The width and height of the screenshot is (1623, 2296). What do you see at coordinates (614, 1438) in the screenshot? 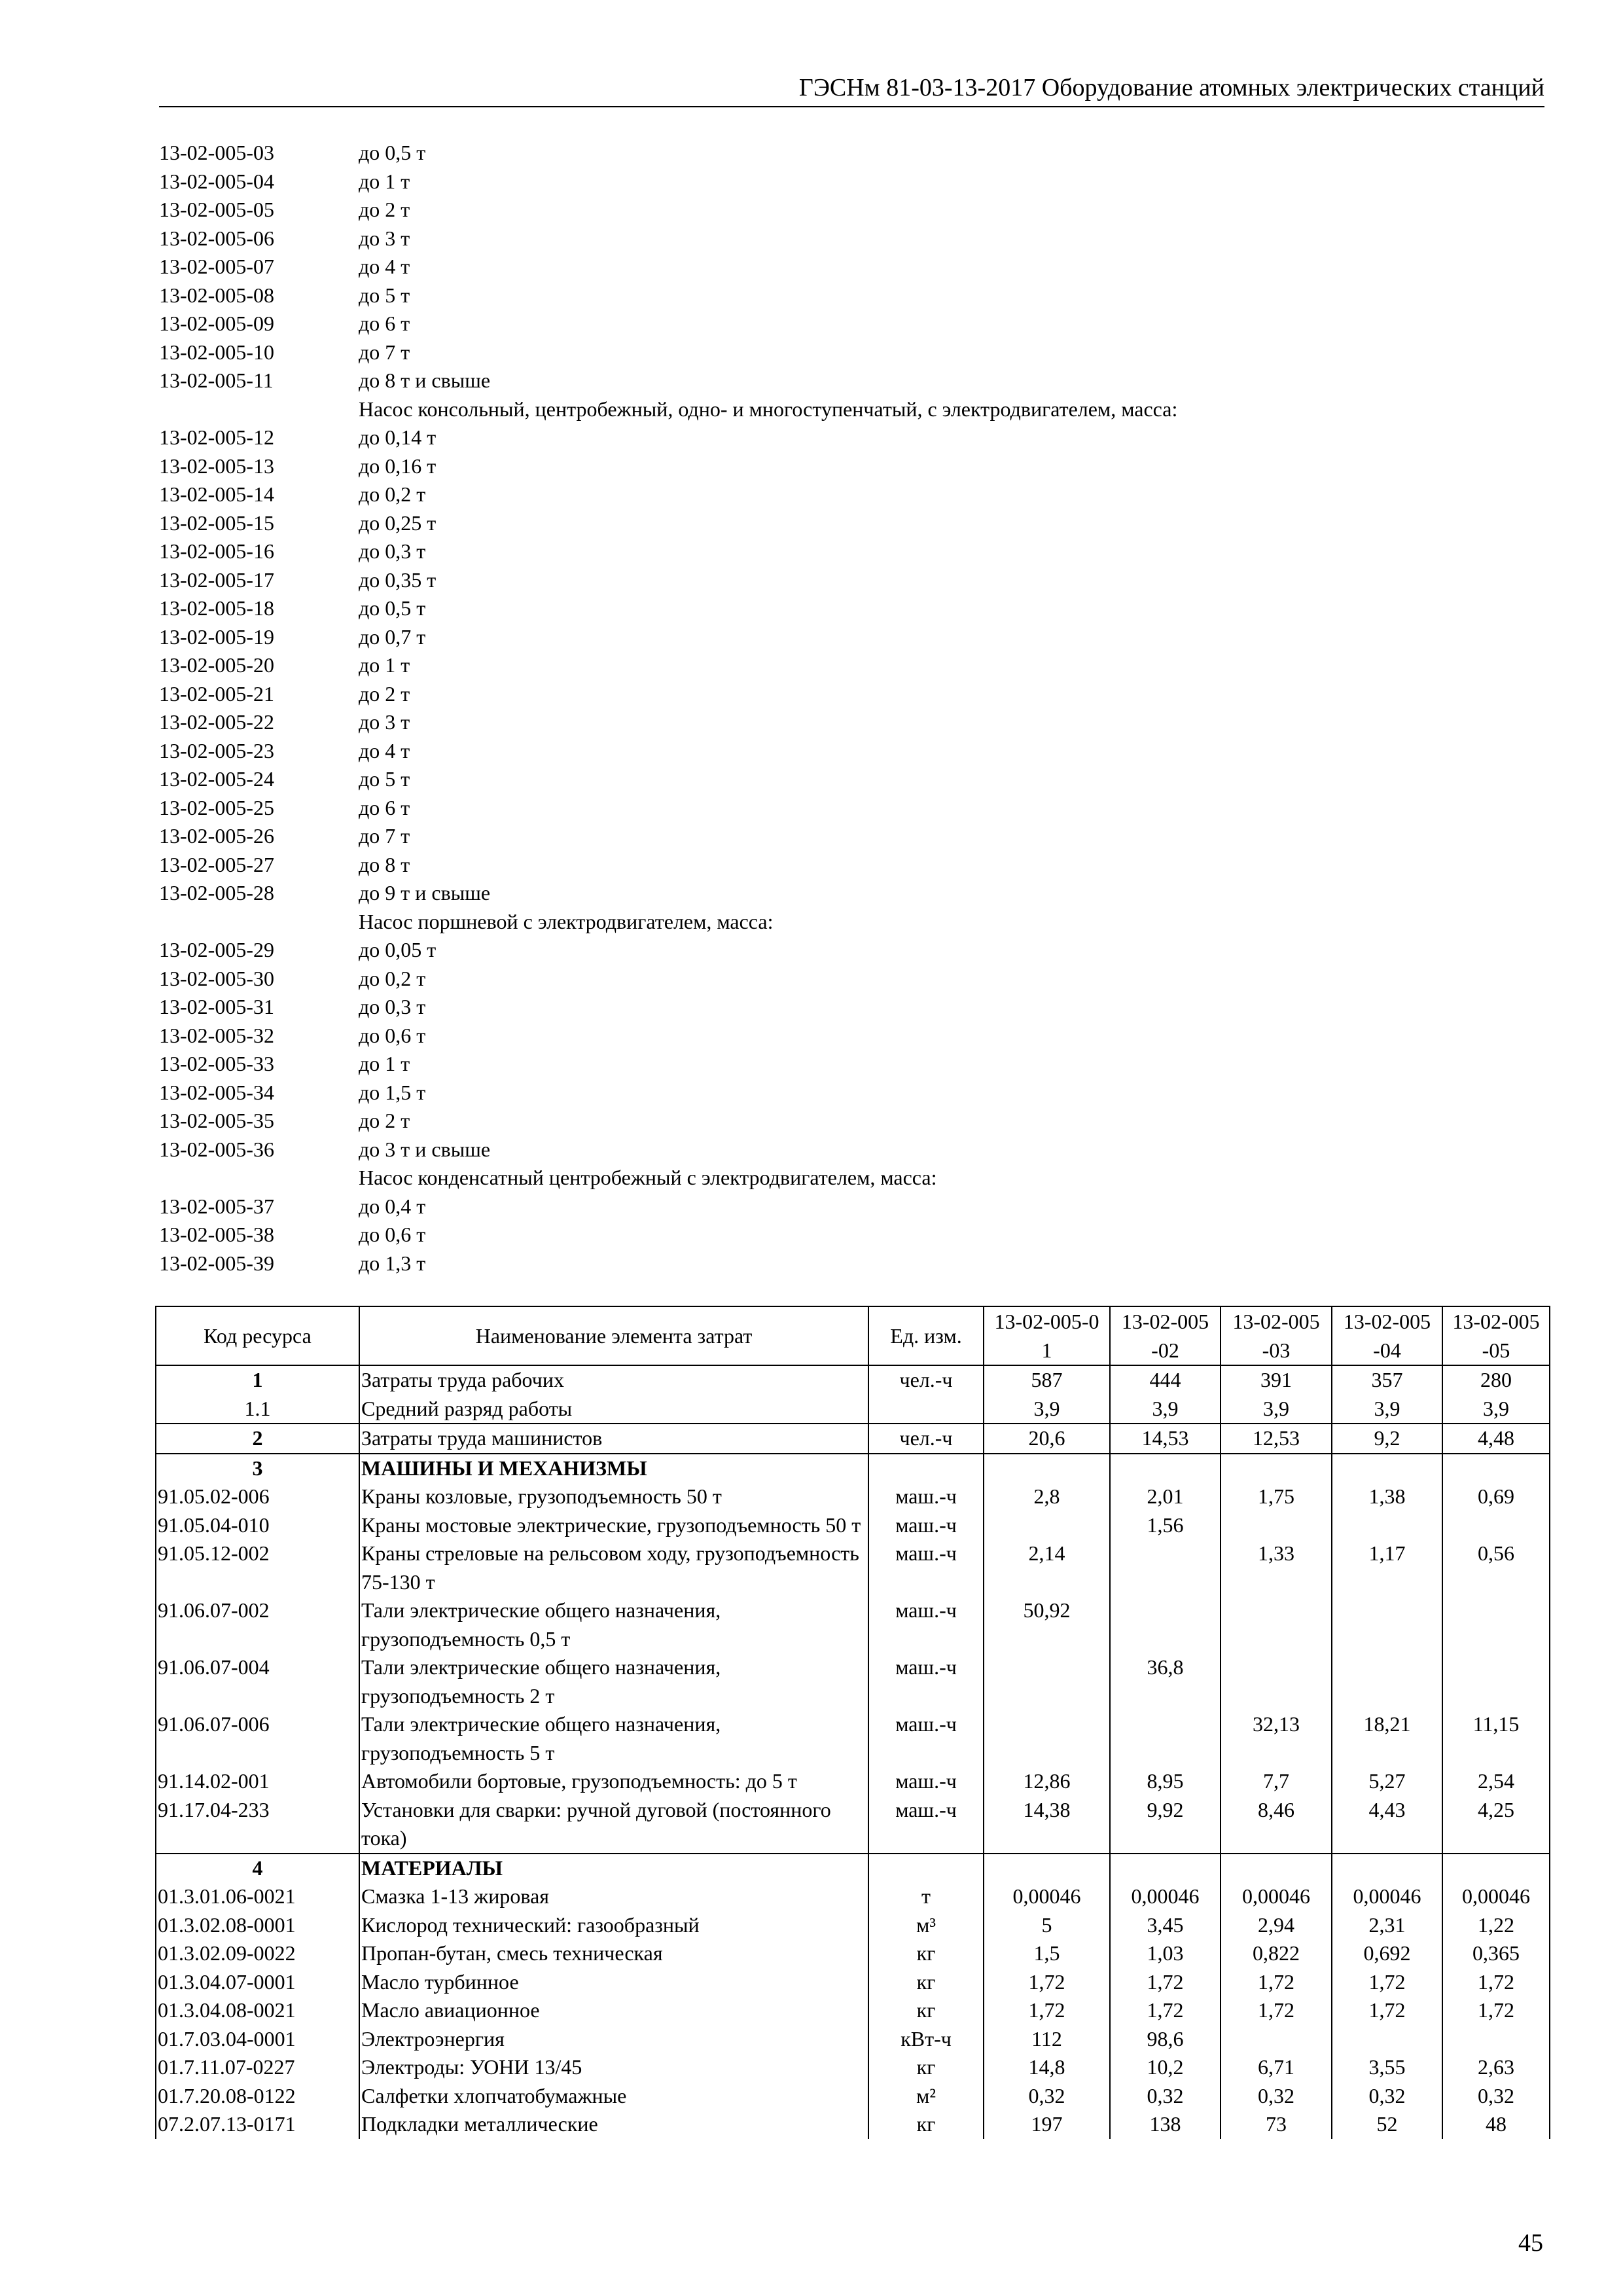
I see `resource-name: Затраты труда машинистов` at bounding box center [614, 1438].